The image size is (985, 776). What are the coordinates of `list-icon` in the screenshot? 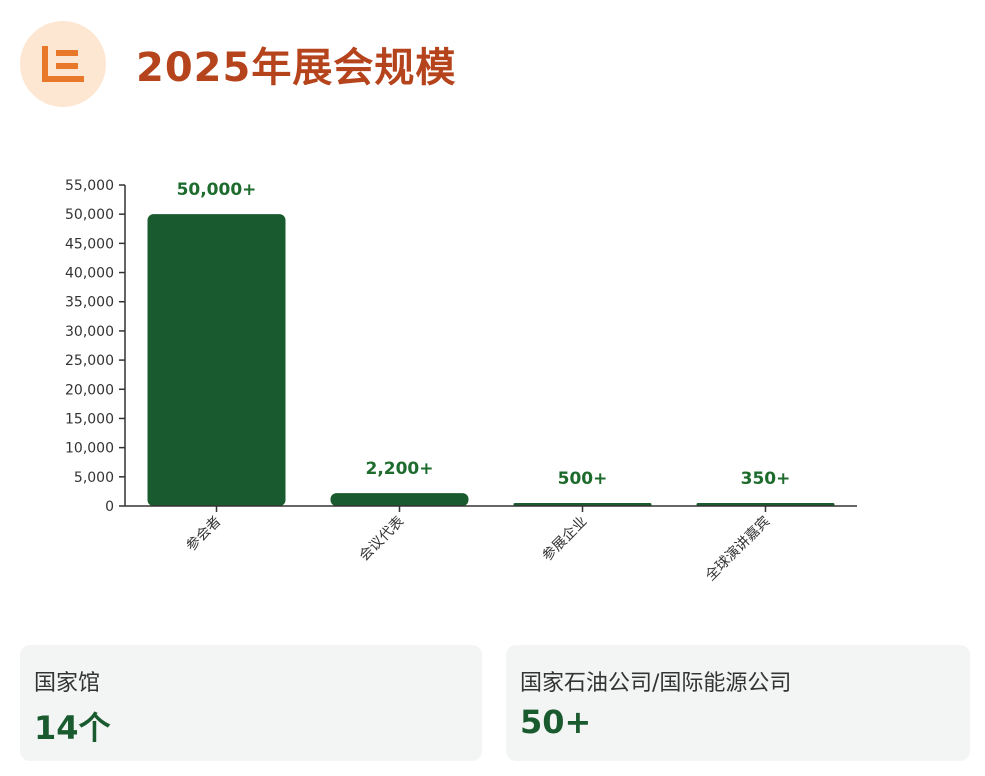 It's located at (63, 64).